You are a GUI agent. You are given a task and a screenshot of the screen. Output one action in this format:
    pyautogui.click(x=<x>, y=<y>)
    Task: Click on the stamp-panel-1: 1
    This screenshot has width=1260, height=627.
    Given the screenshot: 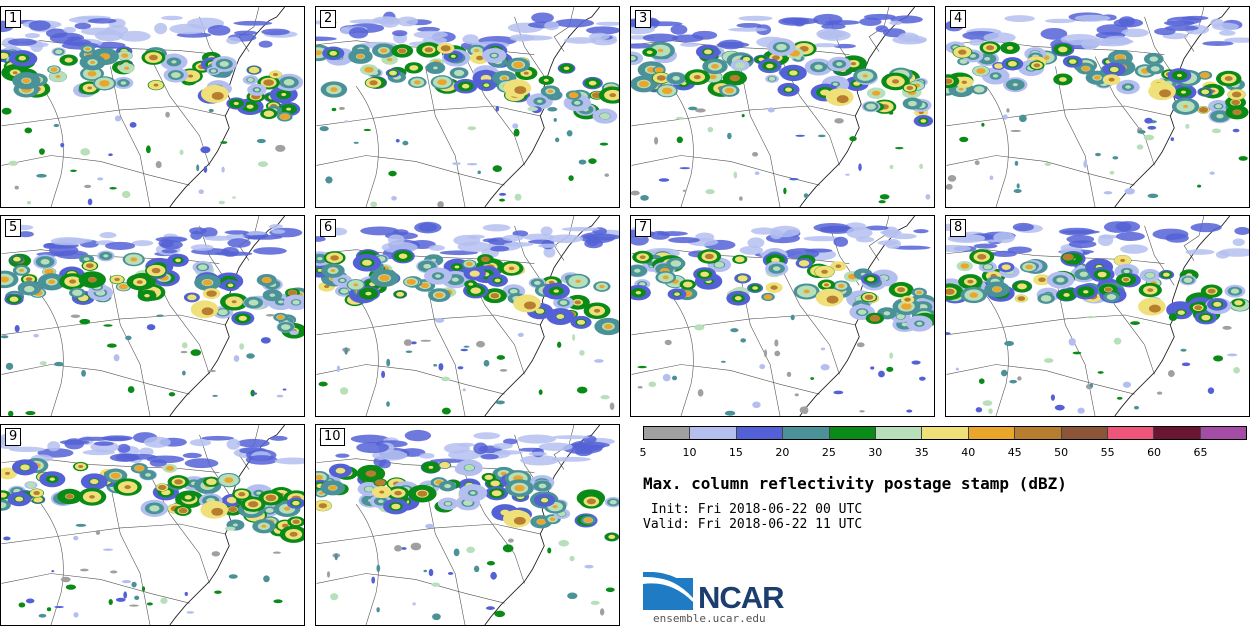 What is the action you would take?
    pyautogui.click(x=152, y=107)
    